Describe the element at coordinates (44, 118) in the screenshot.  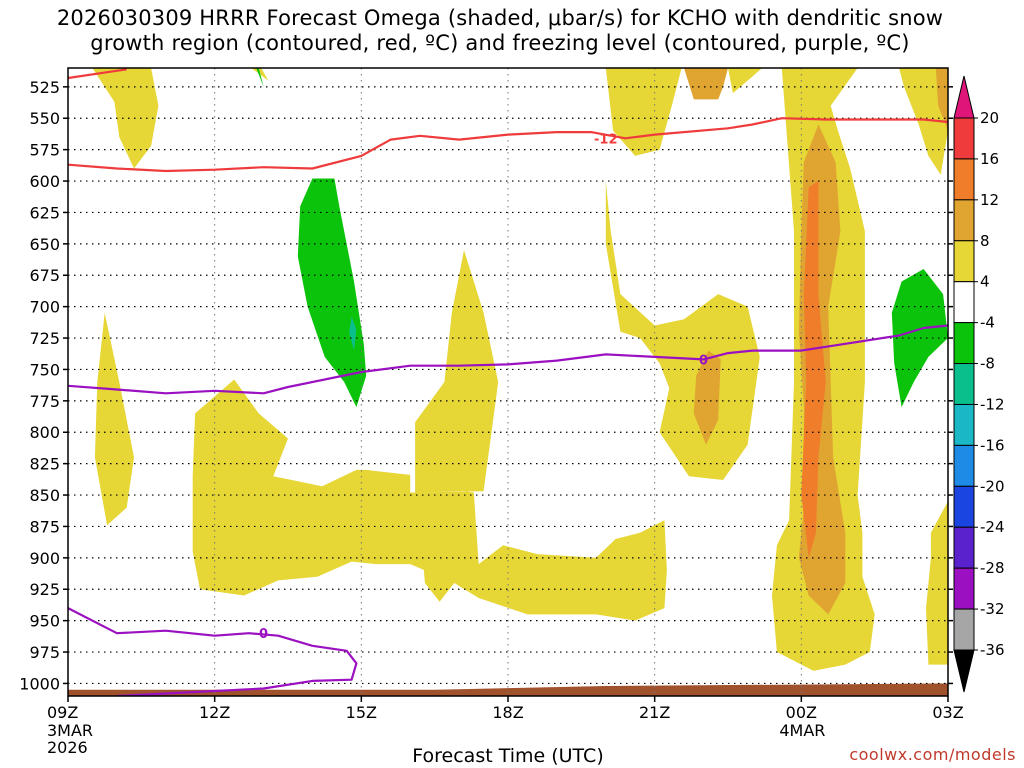
I see `y-tick-label-550: 550` at that location.